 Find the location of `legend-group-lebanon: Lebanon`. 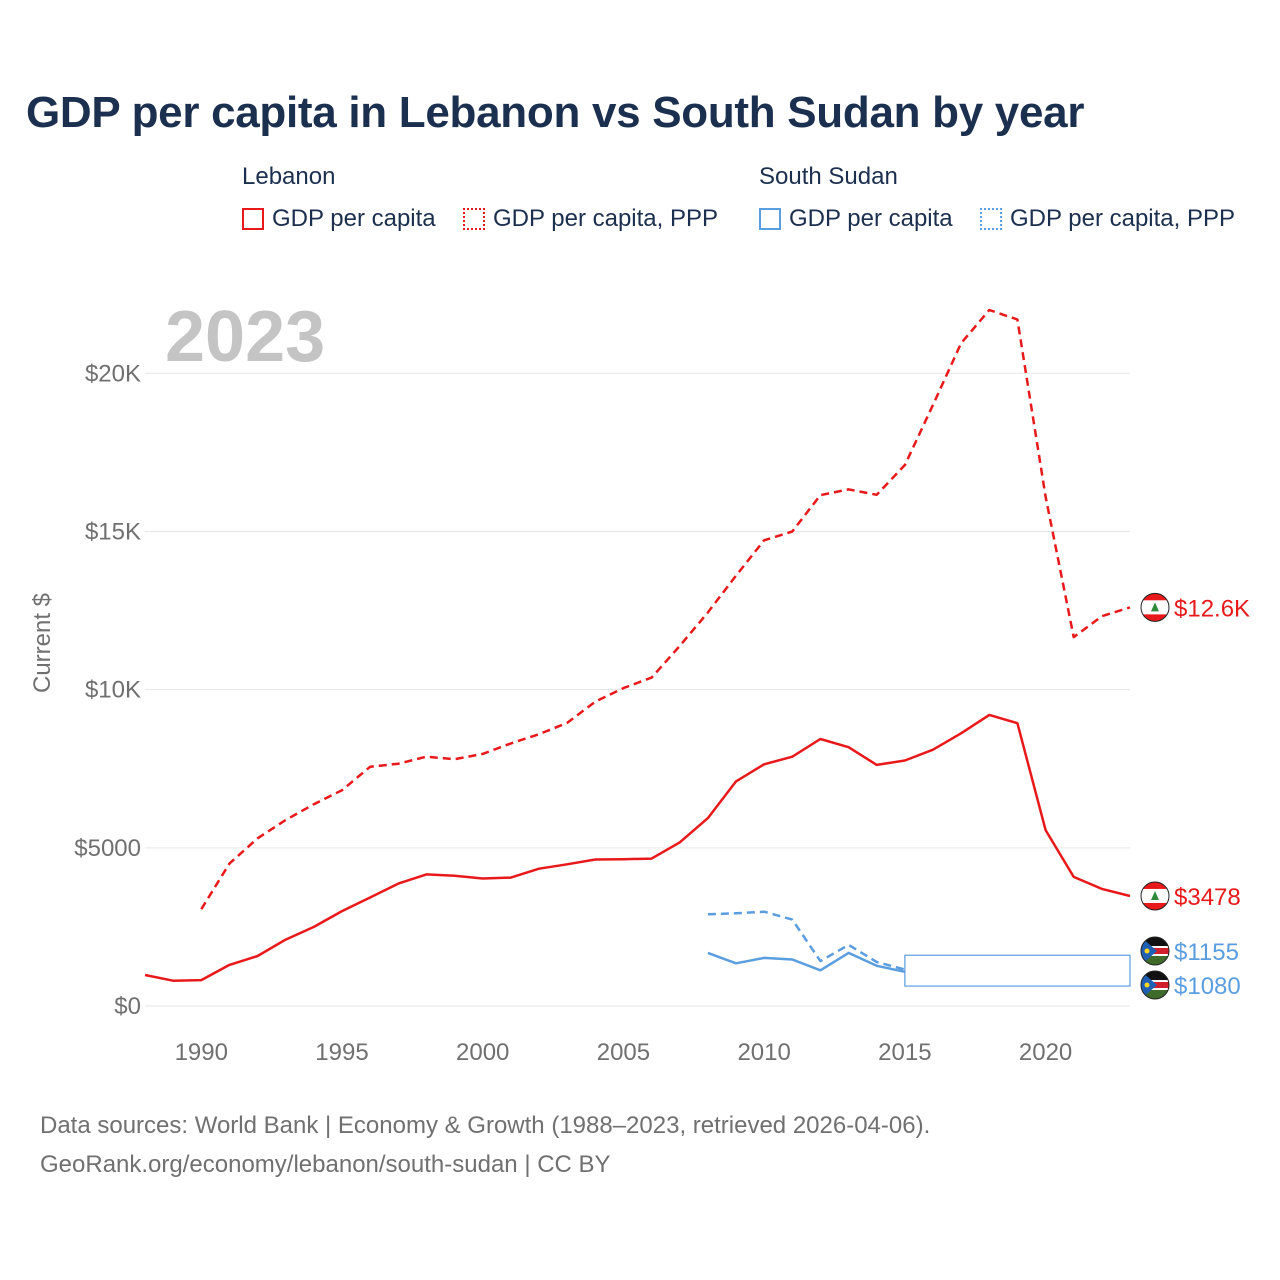

legend-group-lebanon: Lebanon is located at coordinates (289, 176).